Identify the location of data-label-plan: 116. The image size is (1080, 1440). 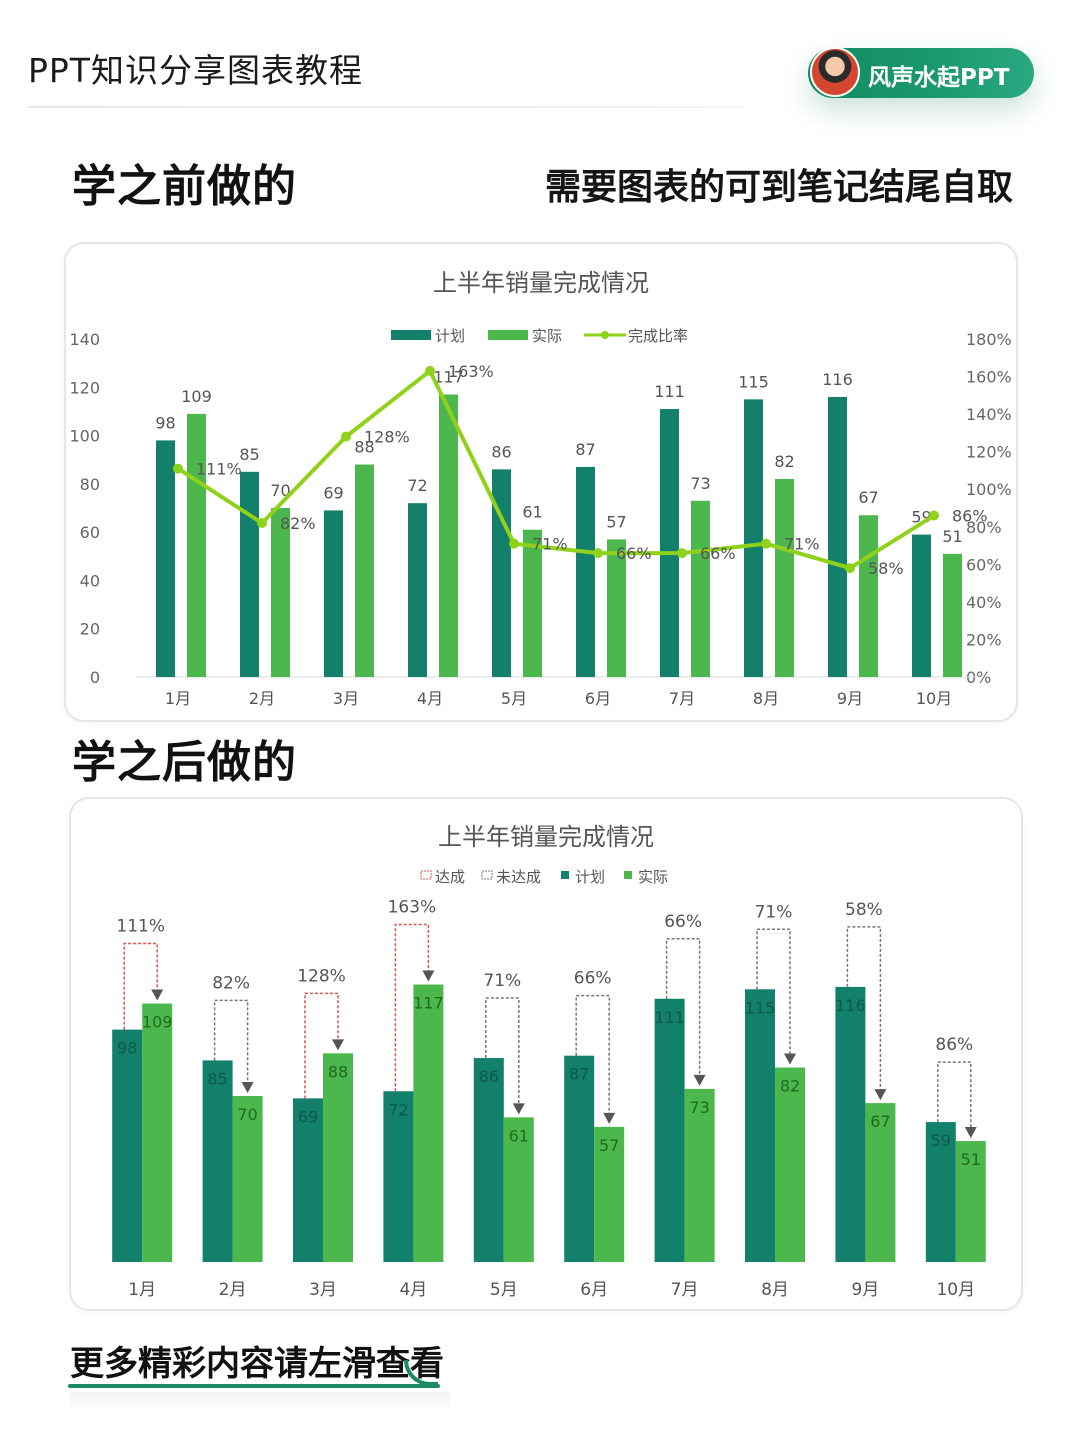
(850, 1005).